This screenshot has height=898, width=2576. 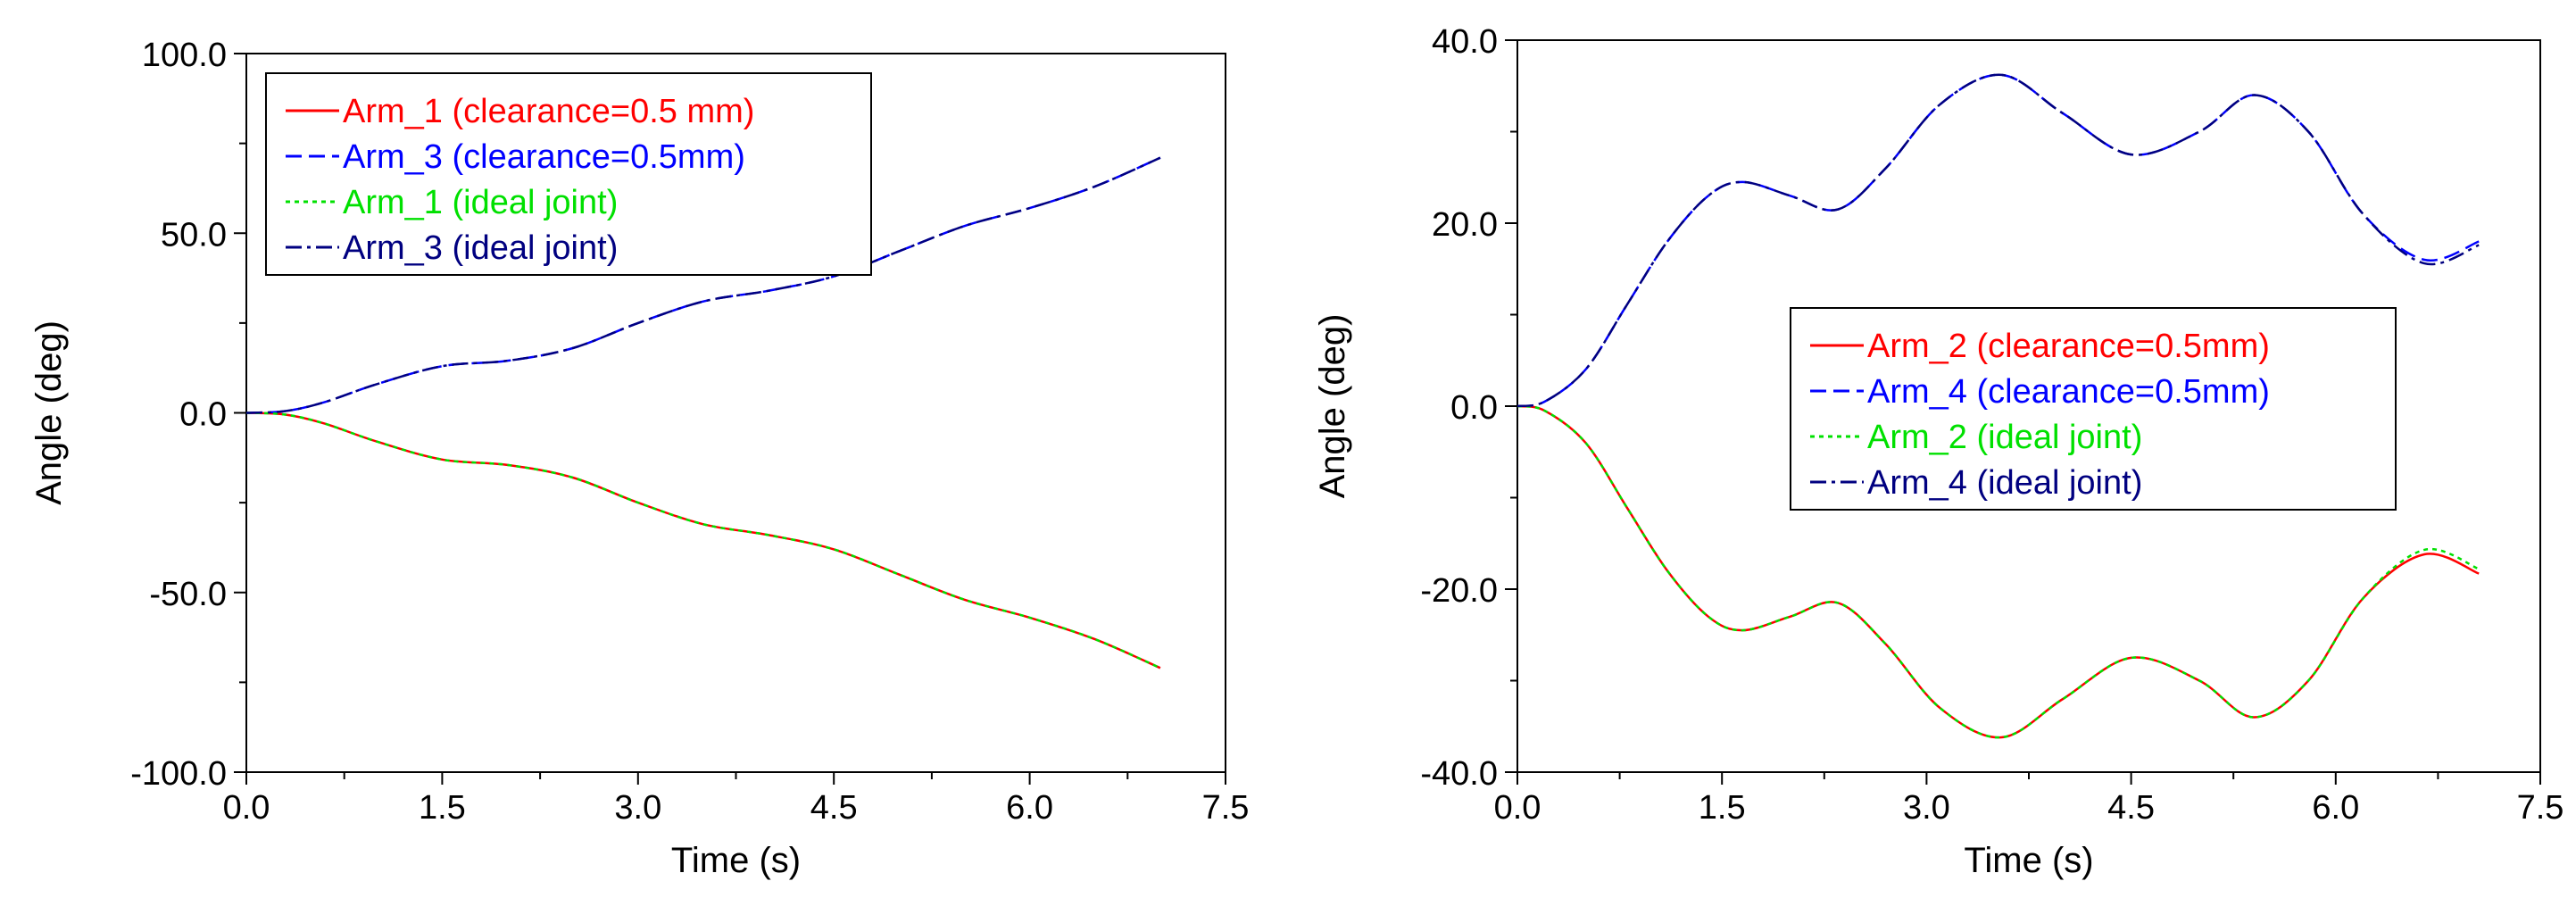 What do you see at coordinates (548, 111) in the screenshot?
I see `legend-label: Arm_1 (clearance=0.5 mm)` at bounding box center [548, 111].